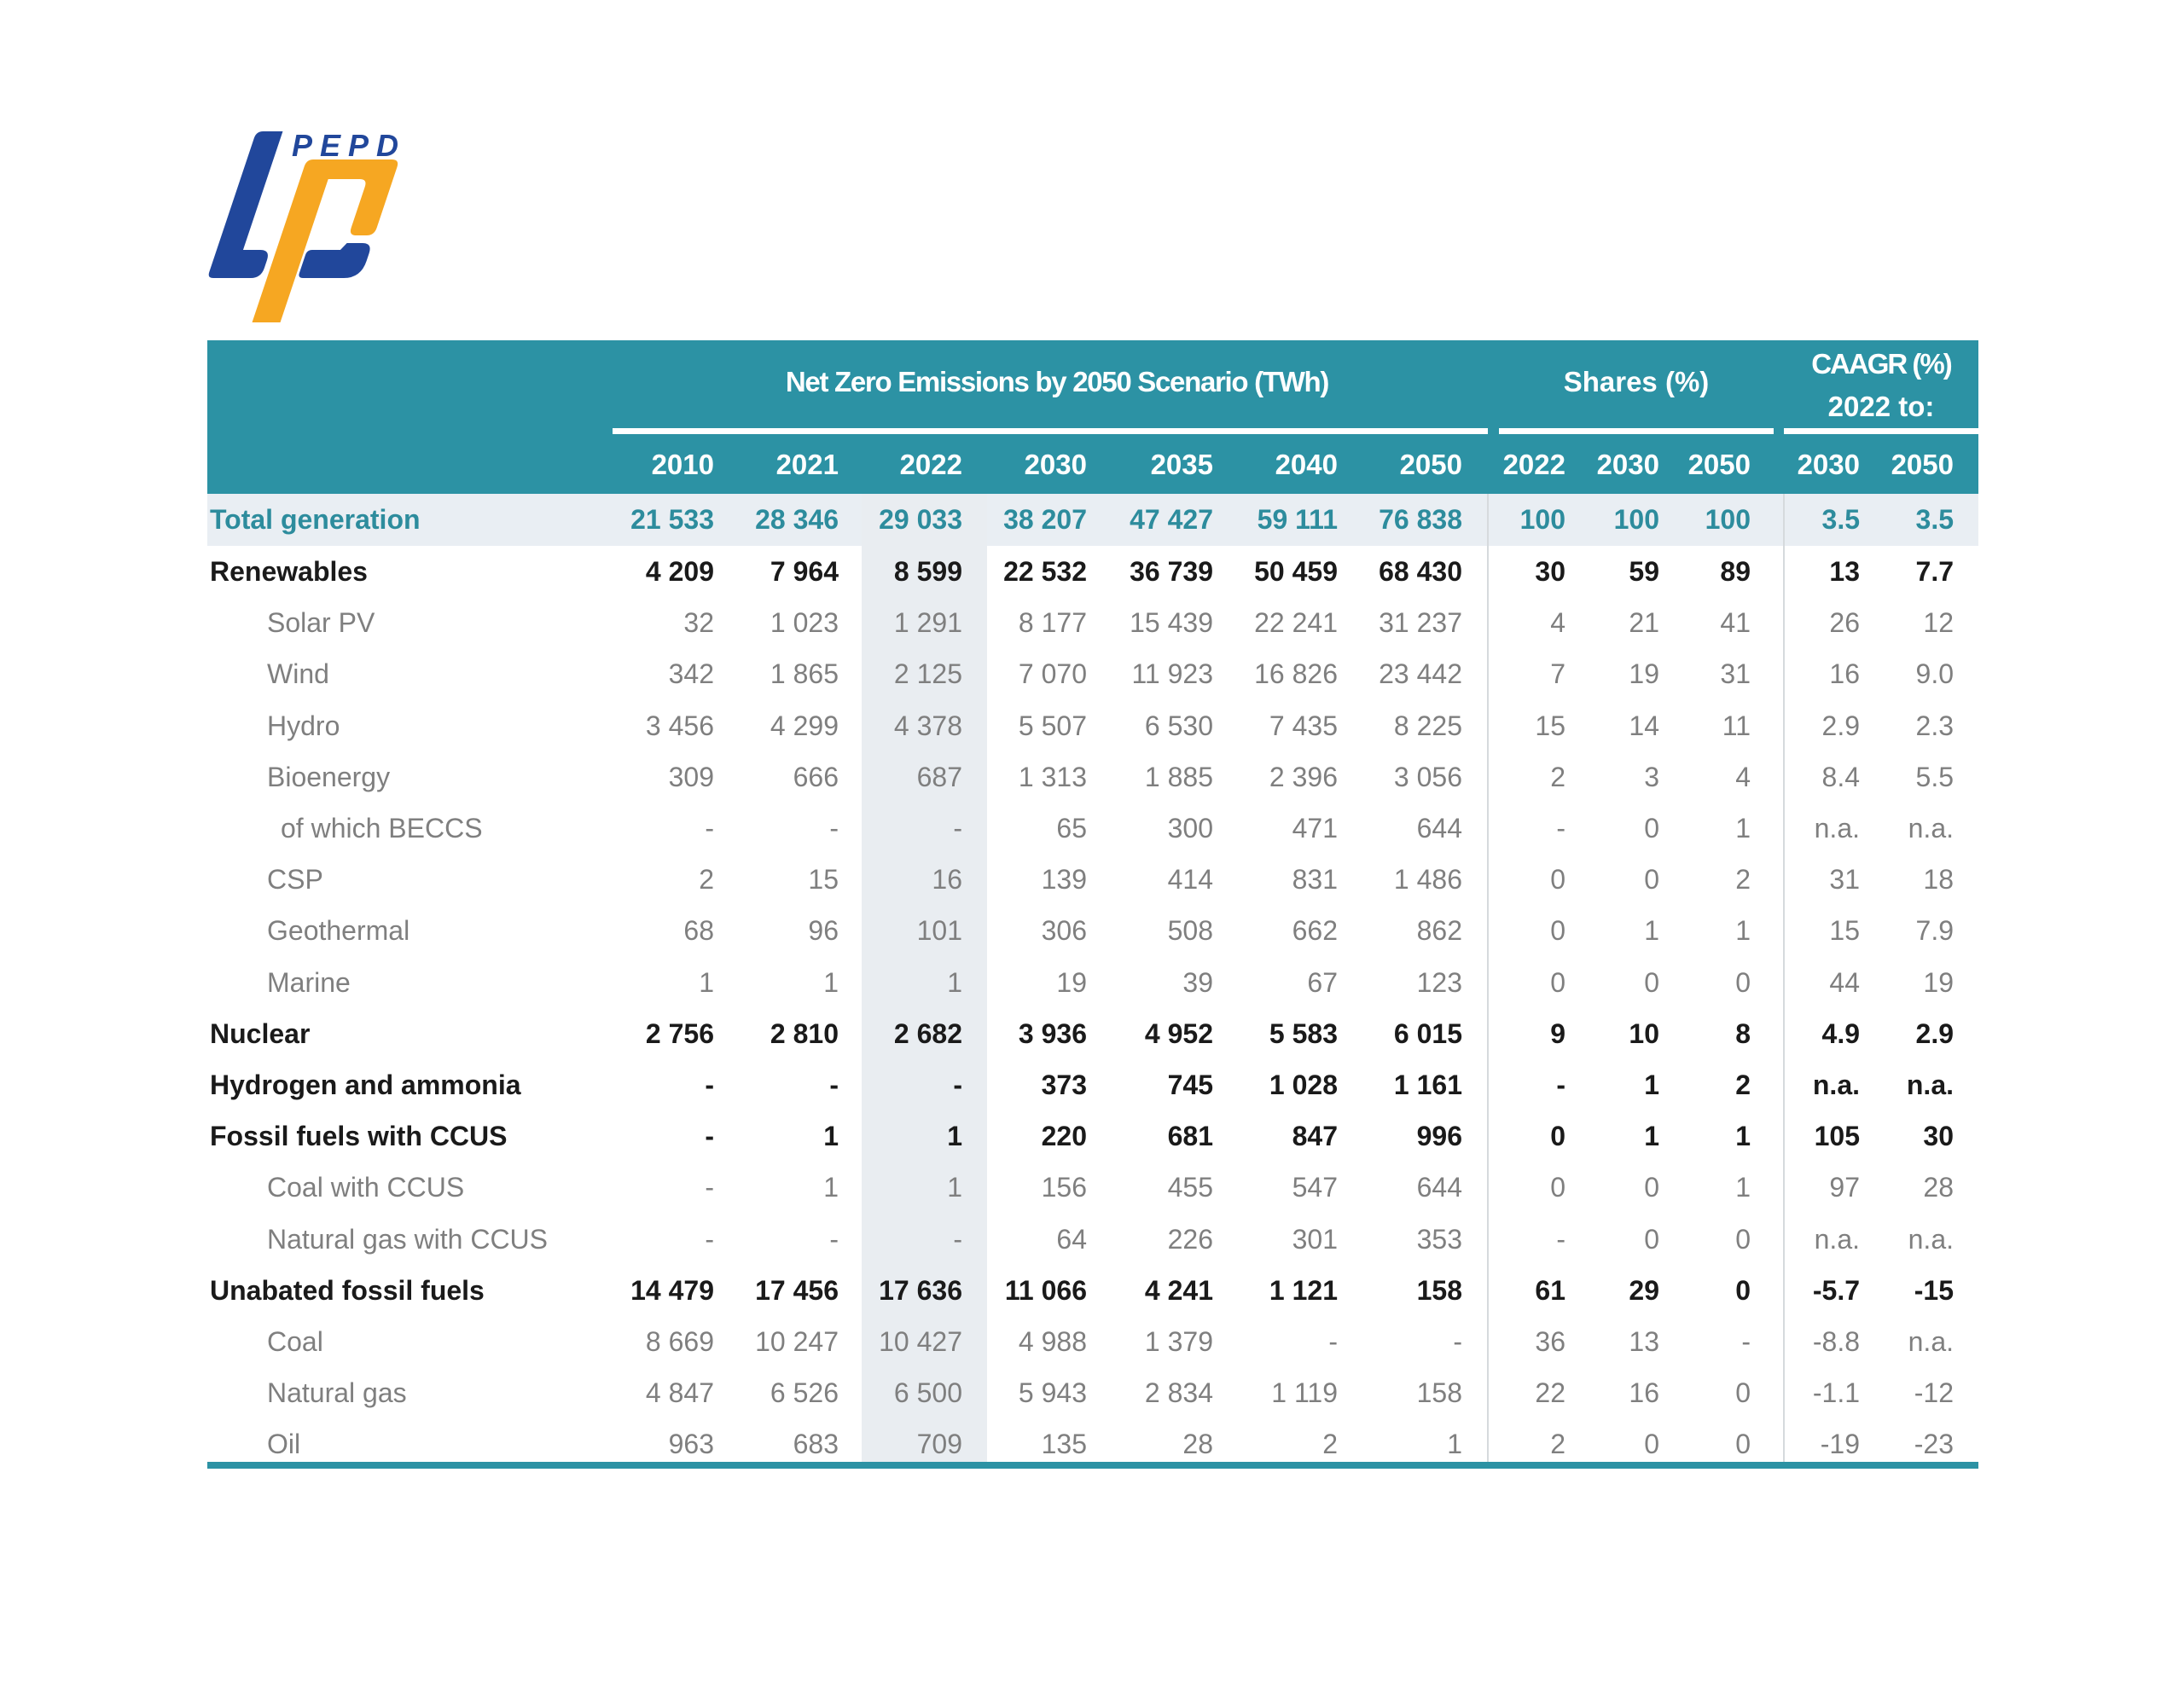 The height and width of the screenshot is (1687, 2184). What do you see at coordinates (349, 145) in the screenshot?
I see `svg-text: PEPD` at bounding box center [349, 145].